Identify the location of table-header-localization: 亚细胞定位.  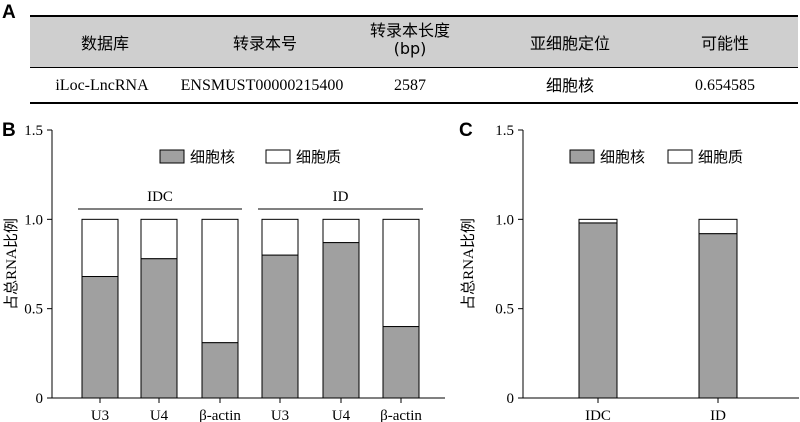
(569, 43).